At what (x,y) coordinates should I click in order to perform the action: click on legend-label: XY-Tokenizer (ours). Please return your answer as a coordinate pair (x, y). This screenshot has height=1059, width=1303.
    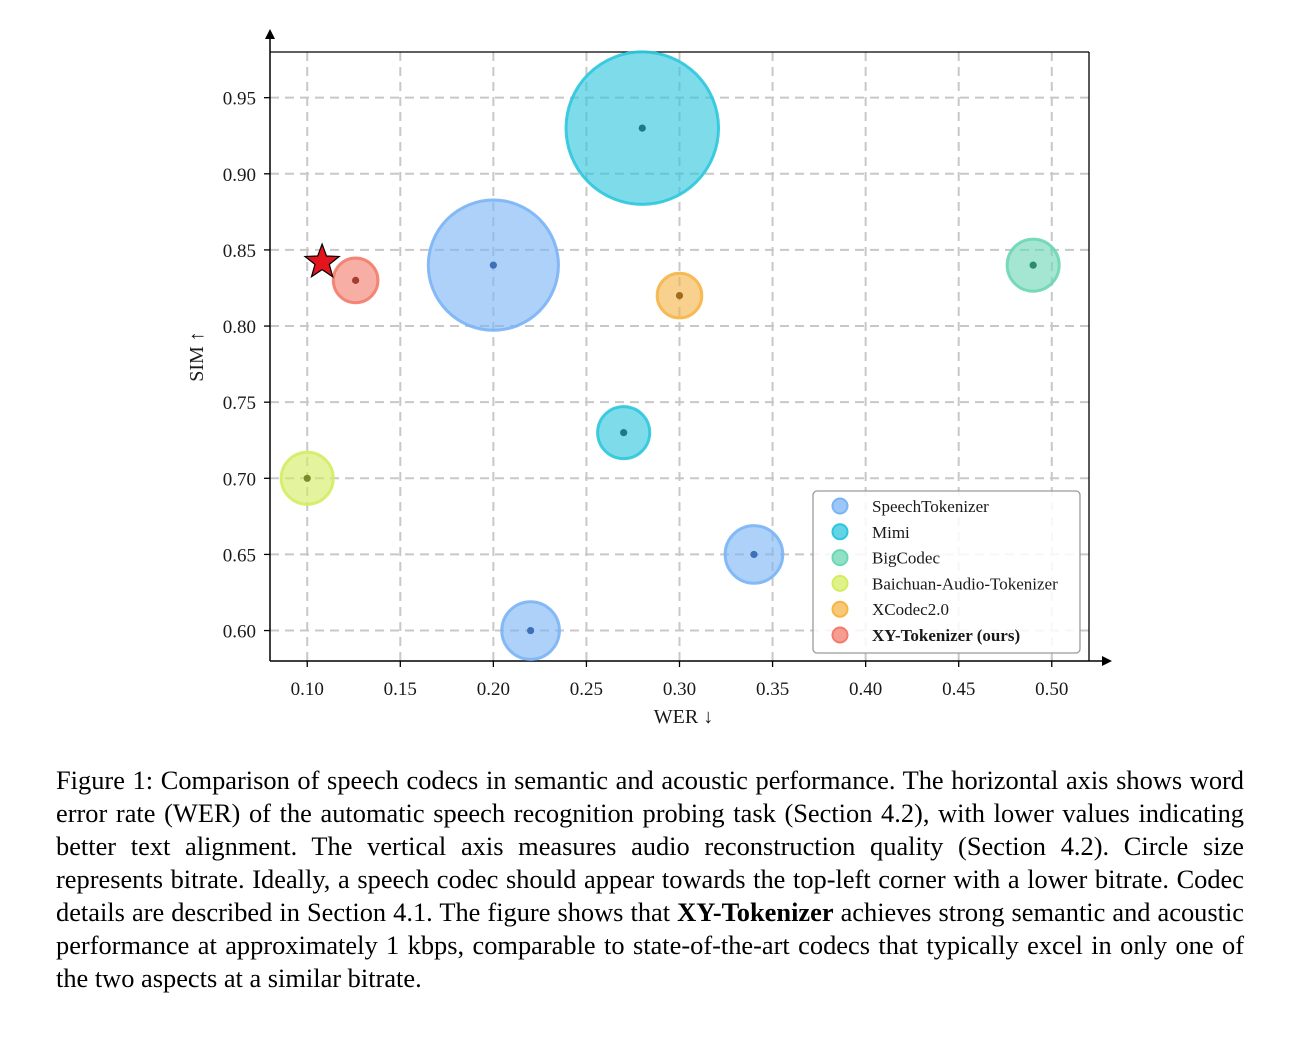
    Looking at the image, I should click on (946, 635).